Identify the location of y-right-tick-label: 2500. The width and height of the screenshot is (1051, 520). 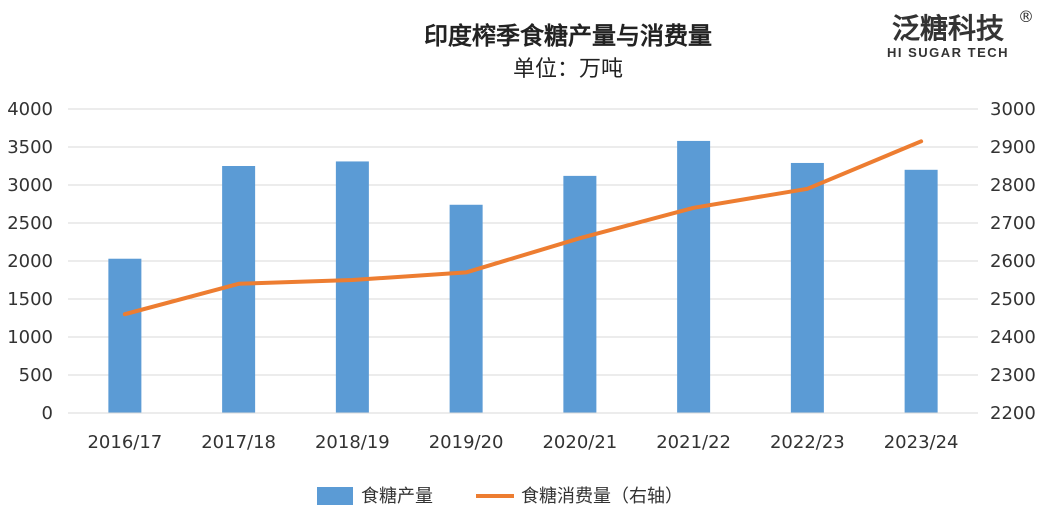
(1013, 299).